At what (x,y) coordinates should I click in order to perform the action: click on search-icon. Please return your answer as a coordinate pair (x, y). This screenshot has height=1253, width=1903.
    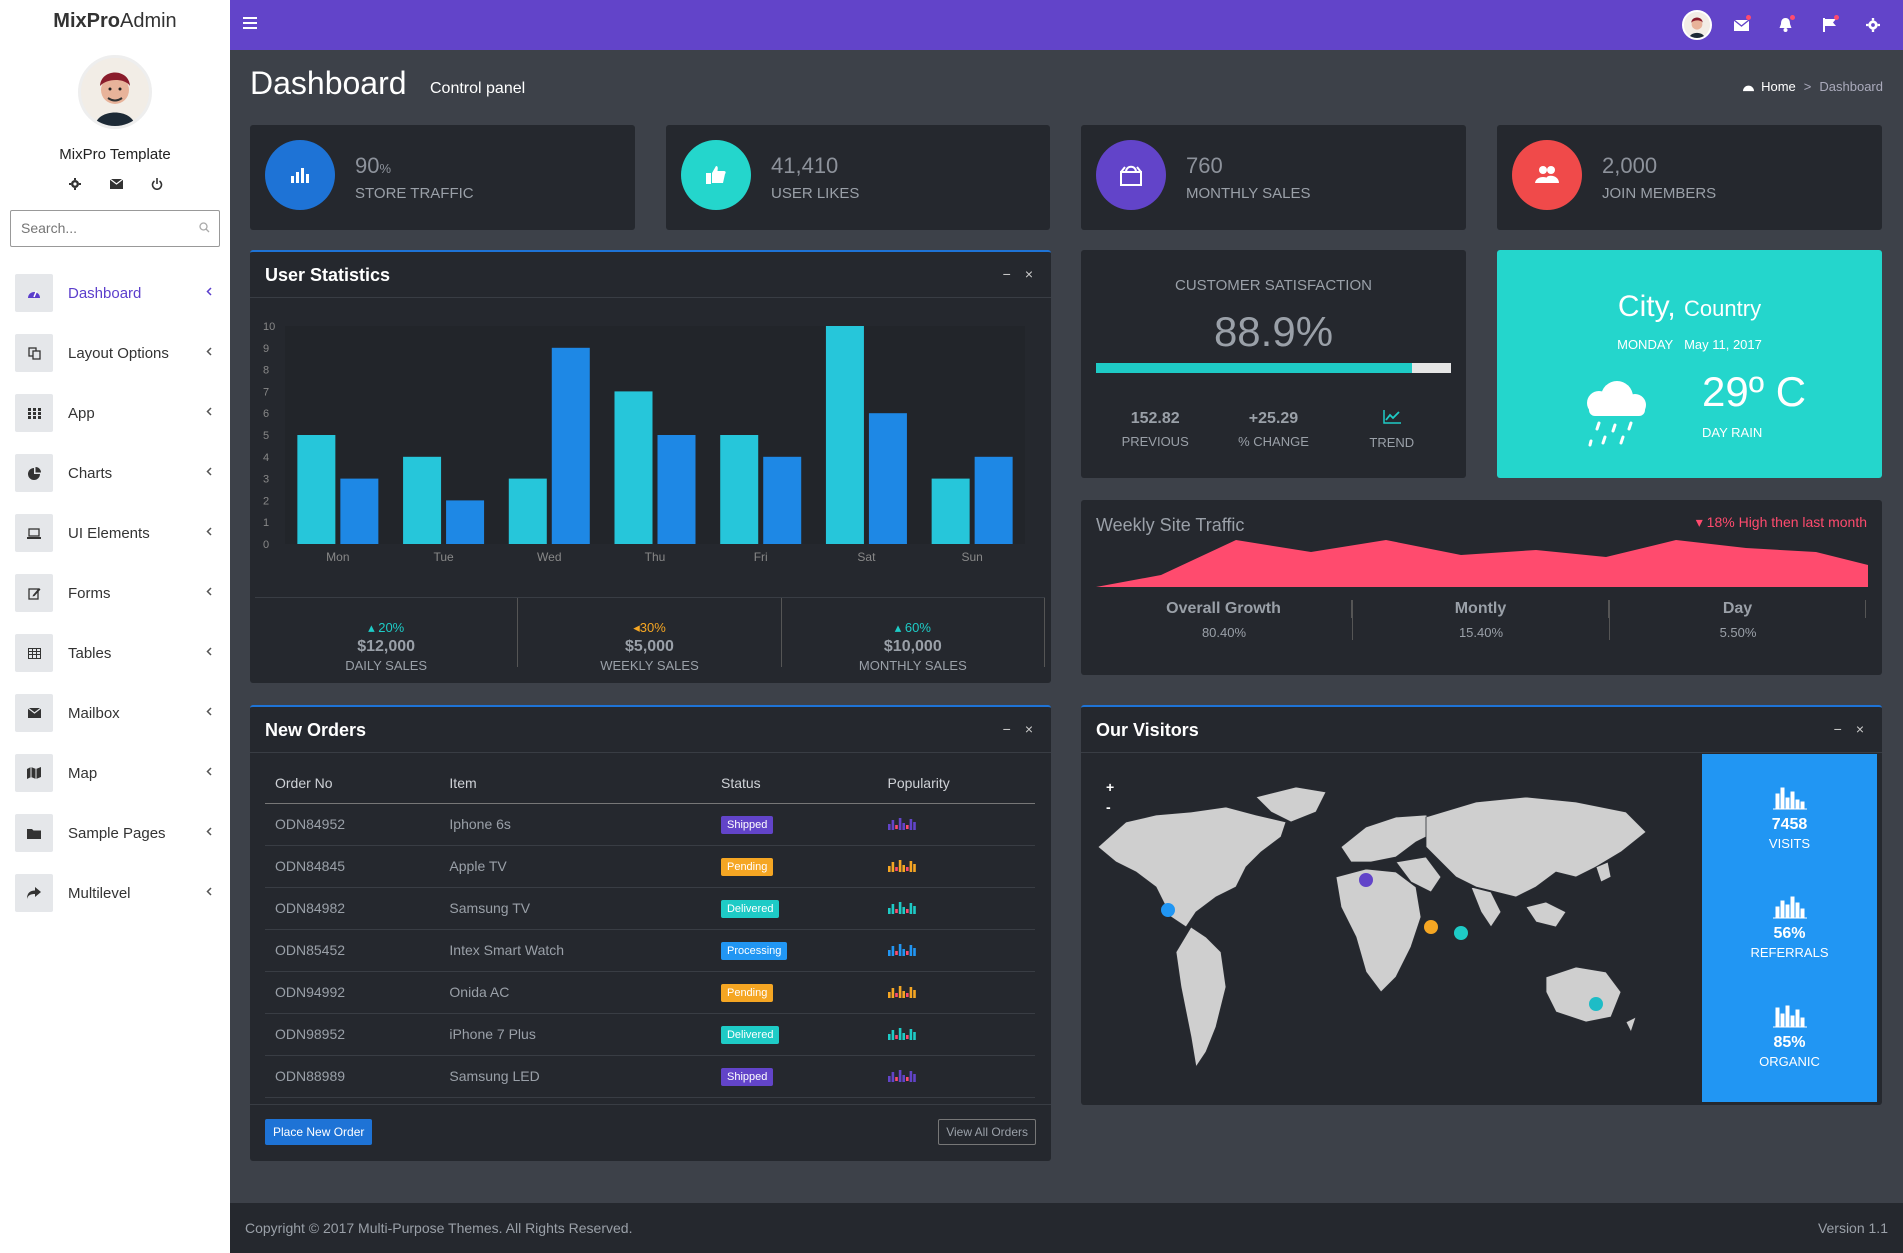
    Looking at the image, I should click on (204, 227).